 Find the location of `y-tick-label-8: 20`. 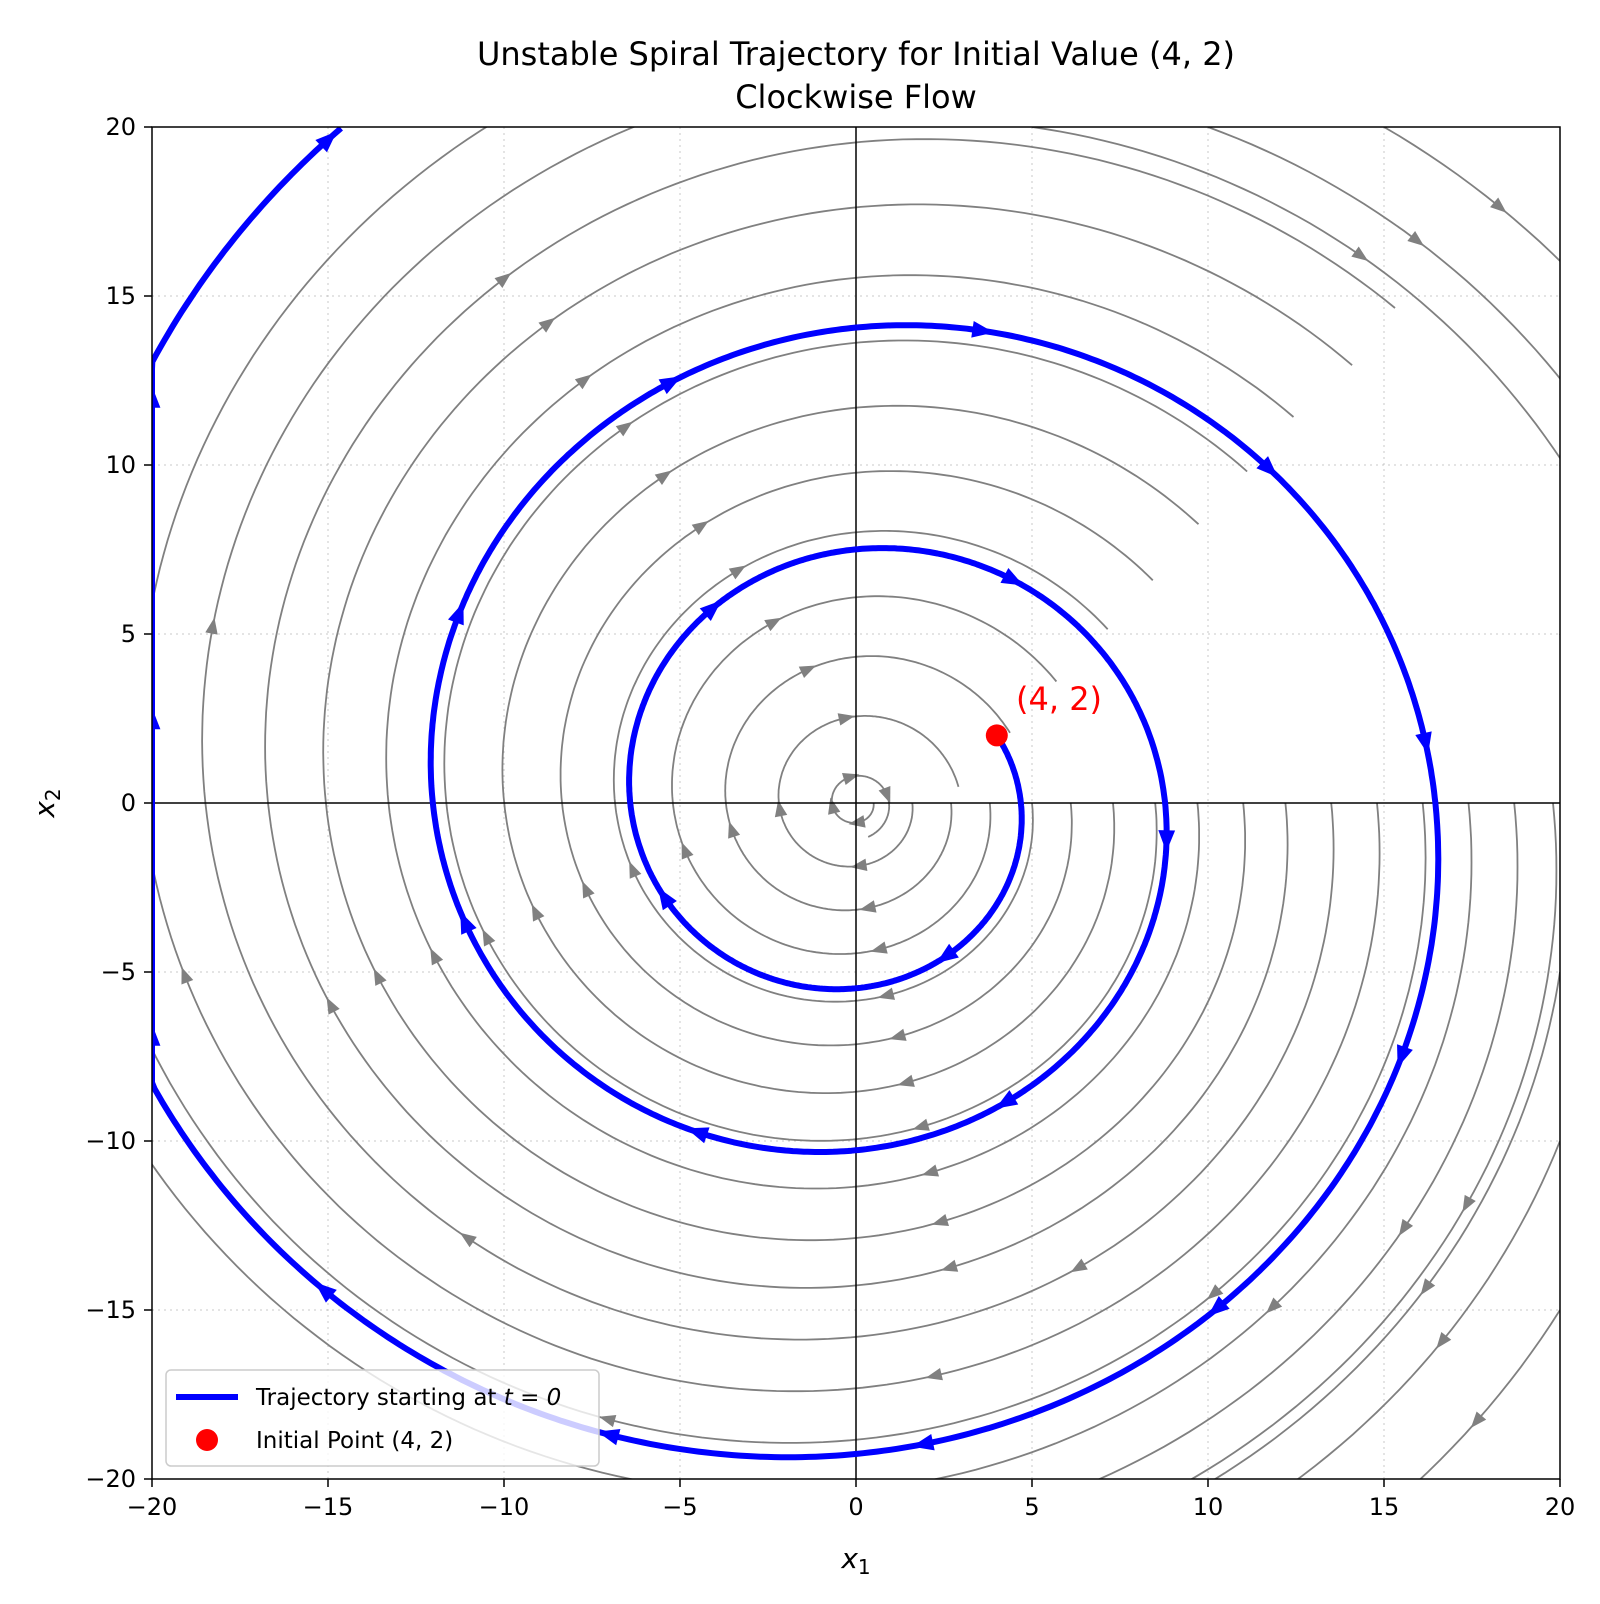

y-tick-label-8: 20 is located at coordinates (120, 127).